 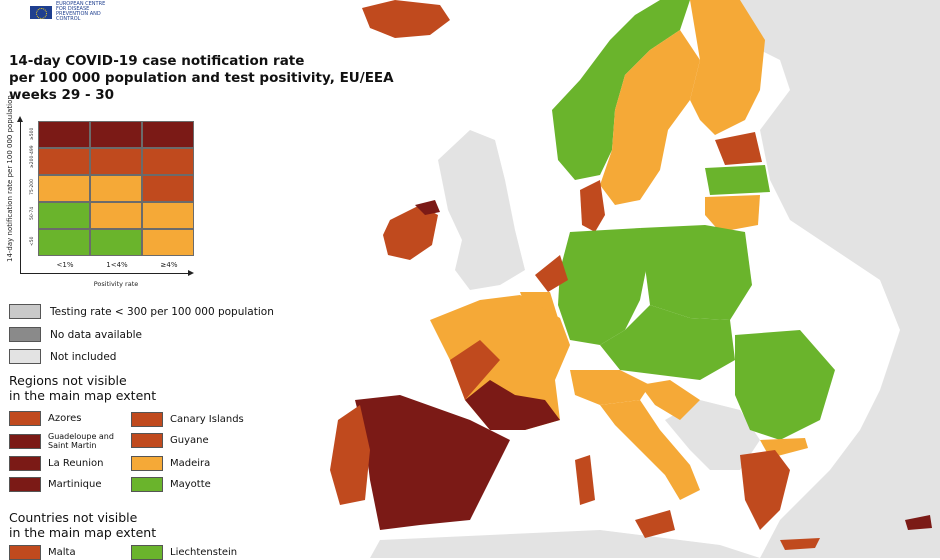 I want to click on regions-heading-line-1: Regions not visible, so click(x=68, y=380).